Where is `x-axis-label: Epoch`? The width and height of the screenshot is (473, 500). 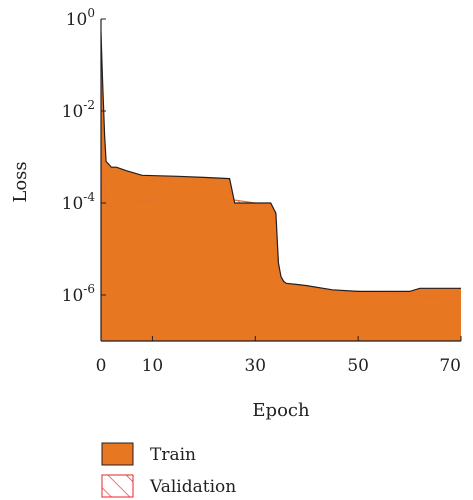
x-axis-label: Epoch is located at coordinates (281, 410).